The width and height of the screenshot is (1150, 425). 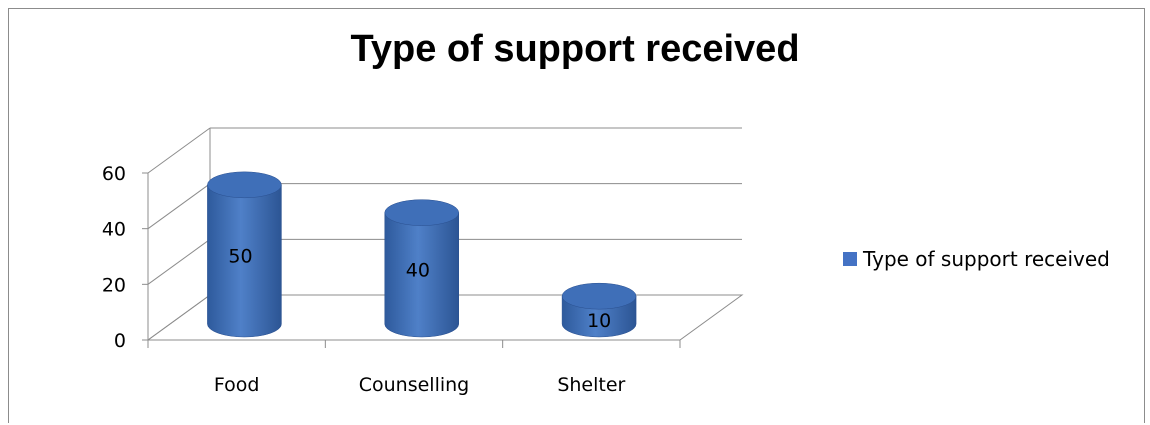 What do you see at coordinates (237, 385) in the screenshot?
I see `x-tick-label: Food` at bounding box center [237, 385].